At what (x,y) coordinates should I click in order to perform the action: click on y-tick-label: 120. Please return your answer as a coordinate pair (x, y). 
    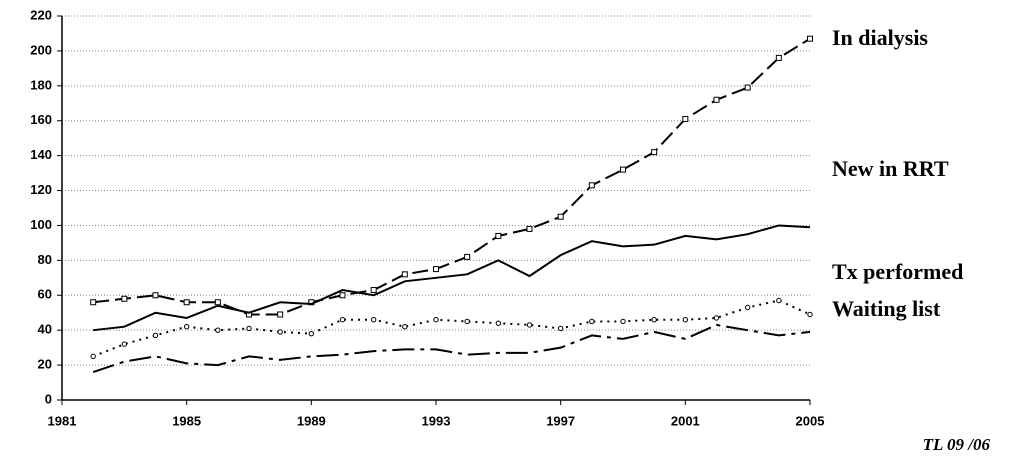
    Looking at the image, I should click on (41, 189).